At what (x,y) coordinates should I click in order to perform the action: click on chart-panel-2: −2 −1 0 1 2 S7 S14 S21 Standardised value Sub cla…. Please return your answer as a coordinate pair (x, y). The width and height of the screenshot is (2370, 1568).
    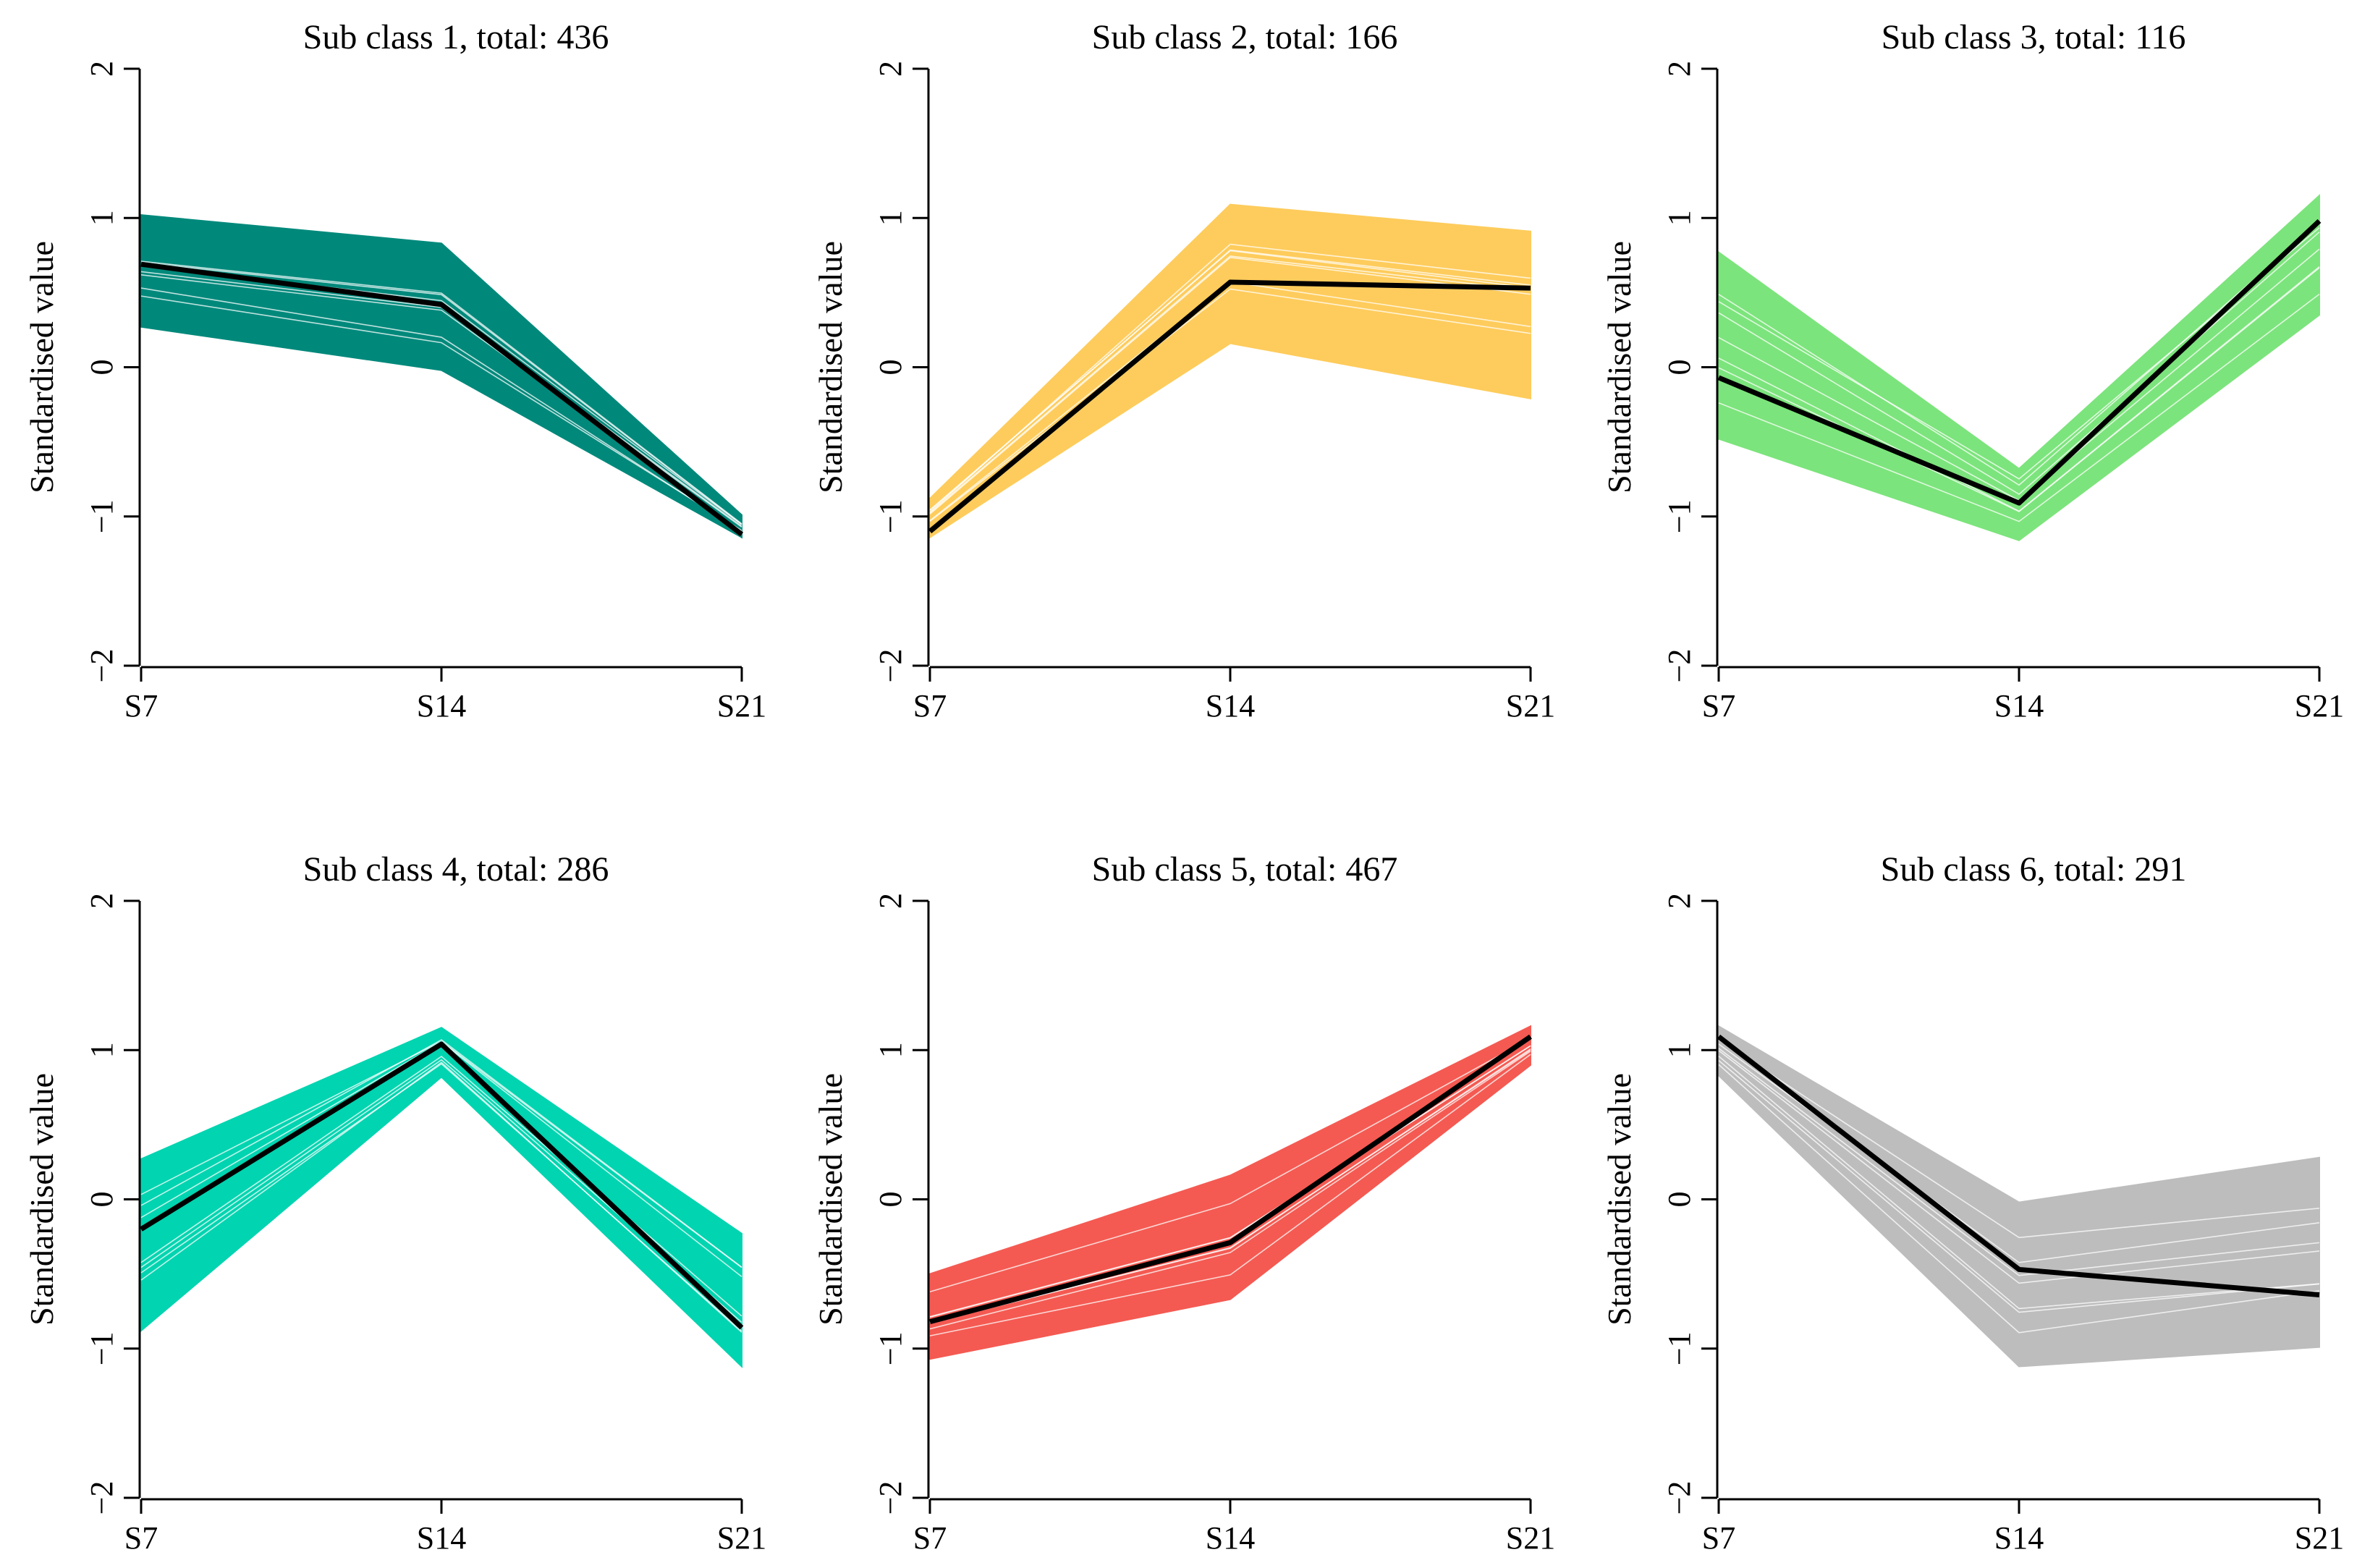
    Looking at the image, I should click on (1184, 371).